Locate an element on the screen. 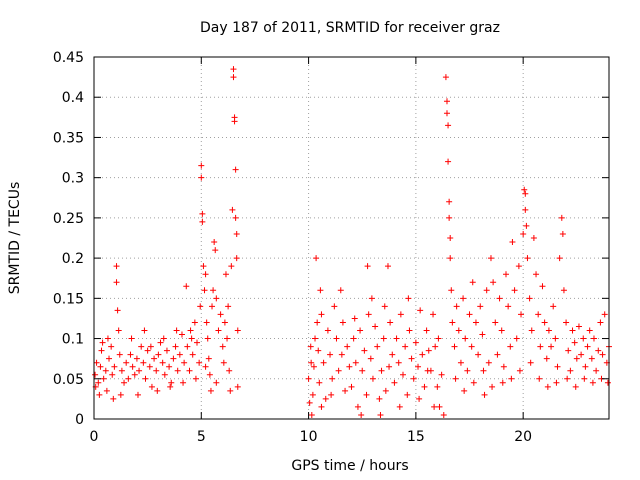  y-tick-label: 0.2 is located at coordinates (73, 259).